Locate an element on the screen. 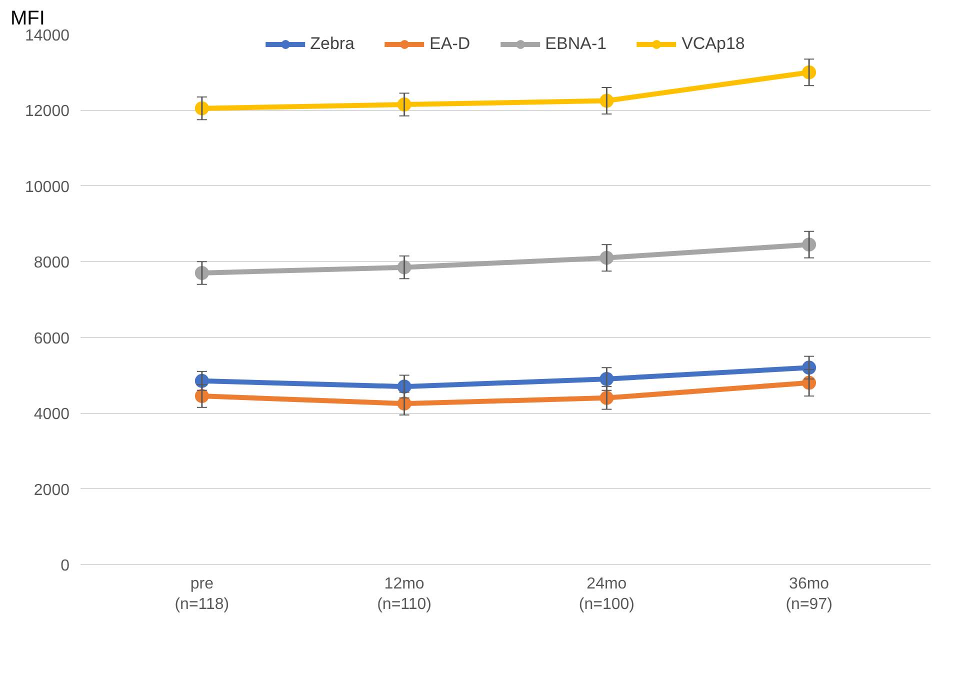 The height and width of the screenshot is (673, 963). x-tick-label: pre (n=118) is located at coordinates (202, 594).